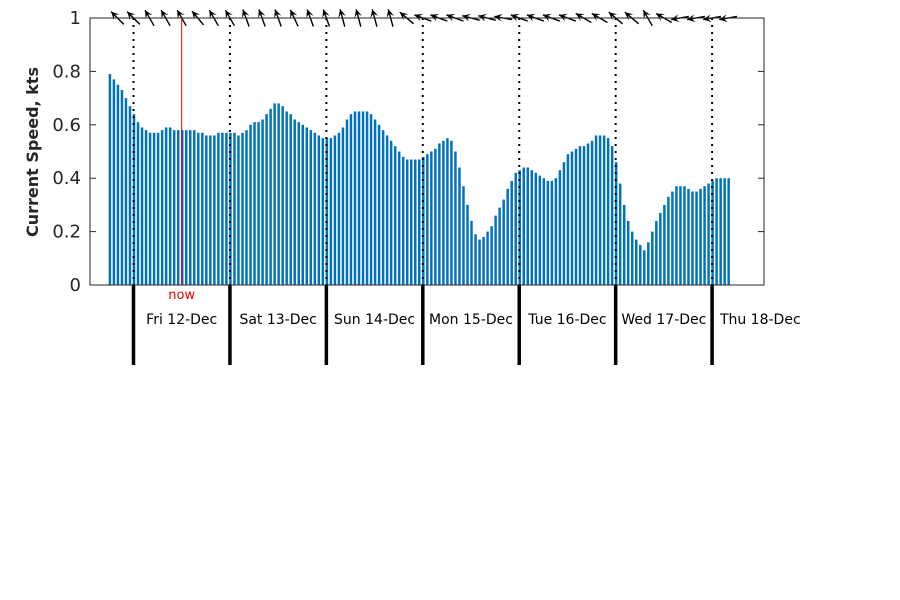 The height and width of the screenshot is (600, 900). I want to click on day-label: Wed 17-Dec, so click(663, 320).